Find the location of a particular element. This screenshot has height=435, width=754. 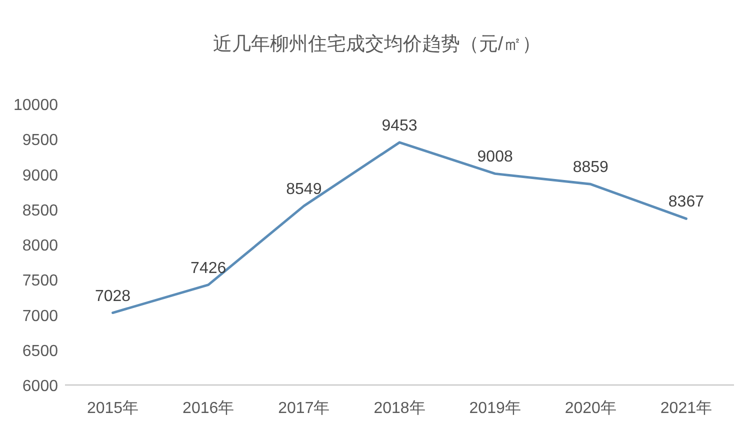

x-tick-label: 2016年 is located at coordinates (208, 408).